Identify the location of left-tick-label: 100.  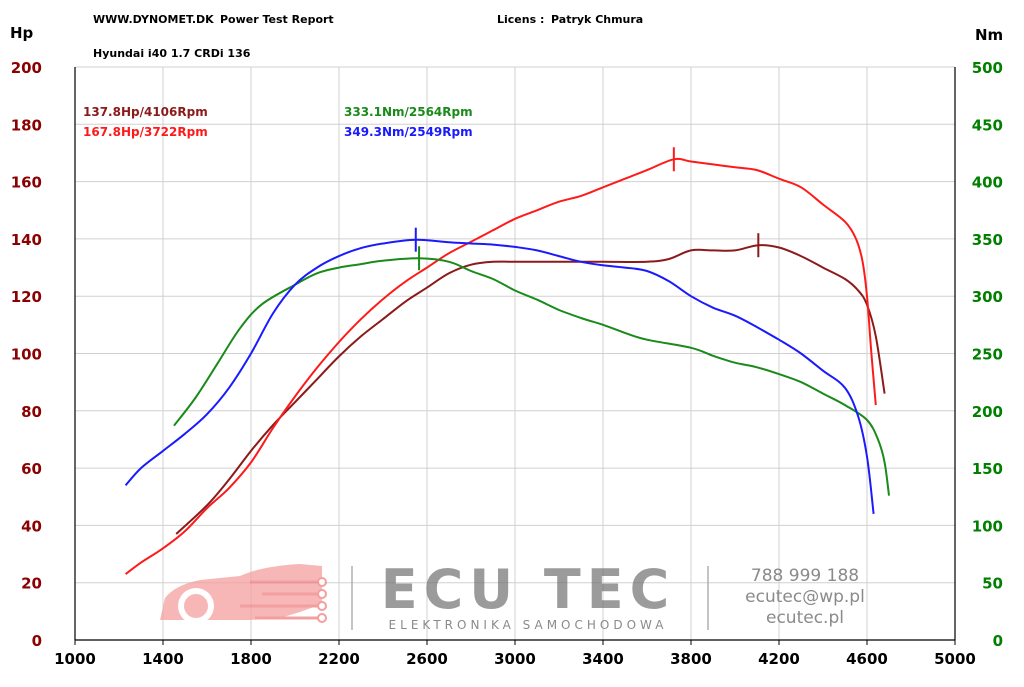
(26, 355).